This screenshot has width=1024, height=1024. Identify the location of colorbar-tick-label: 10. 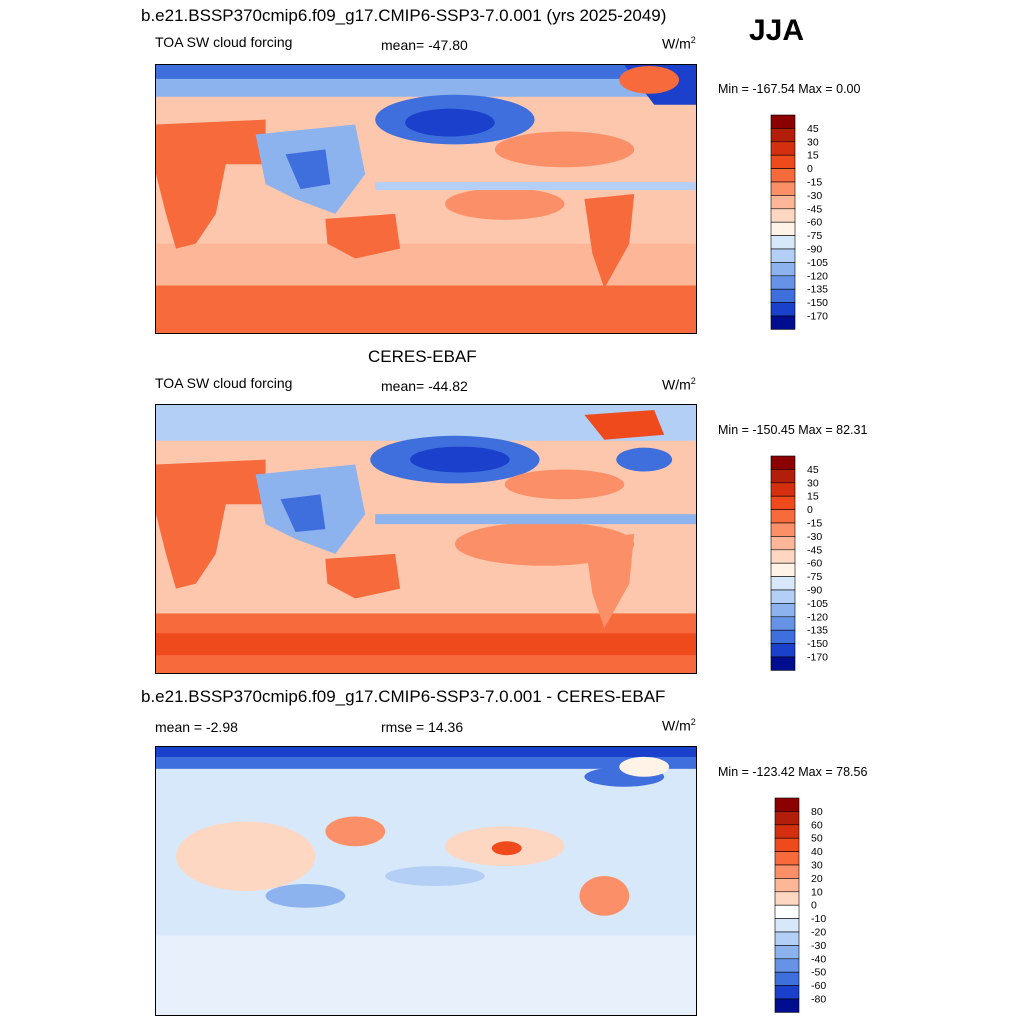
(817, 892).